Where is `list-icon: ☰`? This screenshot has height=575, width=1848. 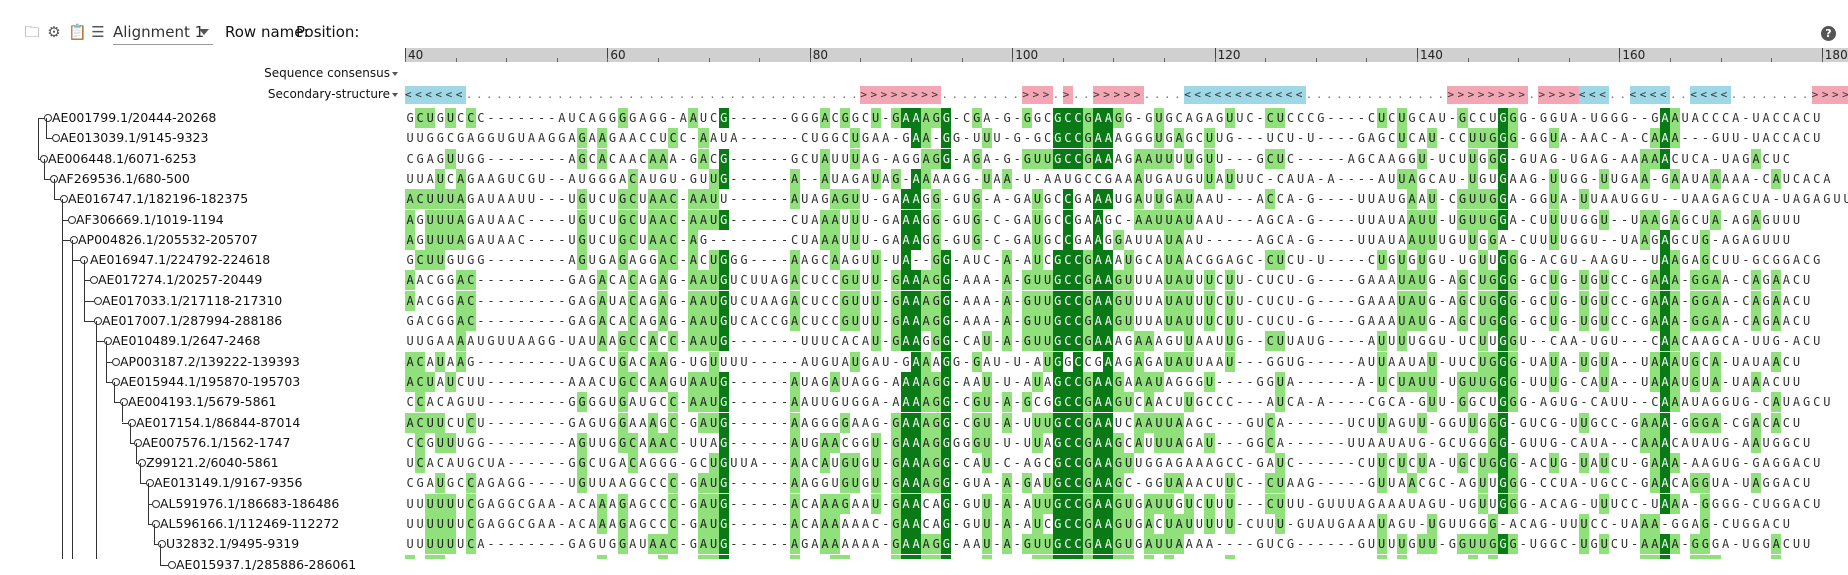 list-icon: ☰ is located at coordinates (98, 32).